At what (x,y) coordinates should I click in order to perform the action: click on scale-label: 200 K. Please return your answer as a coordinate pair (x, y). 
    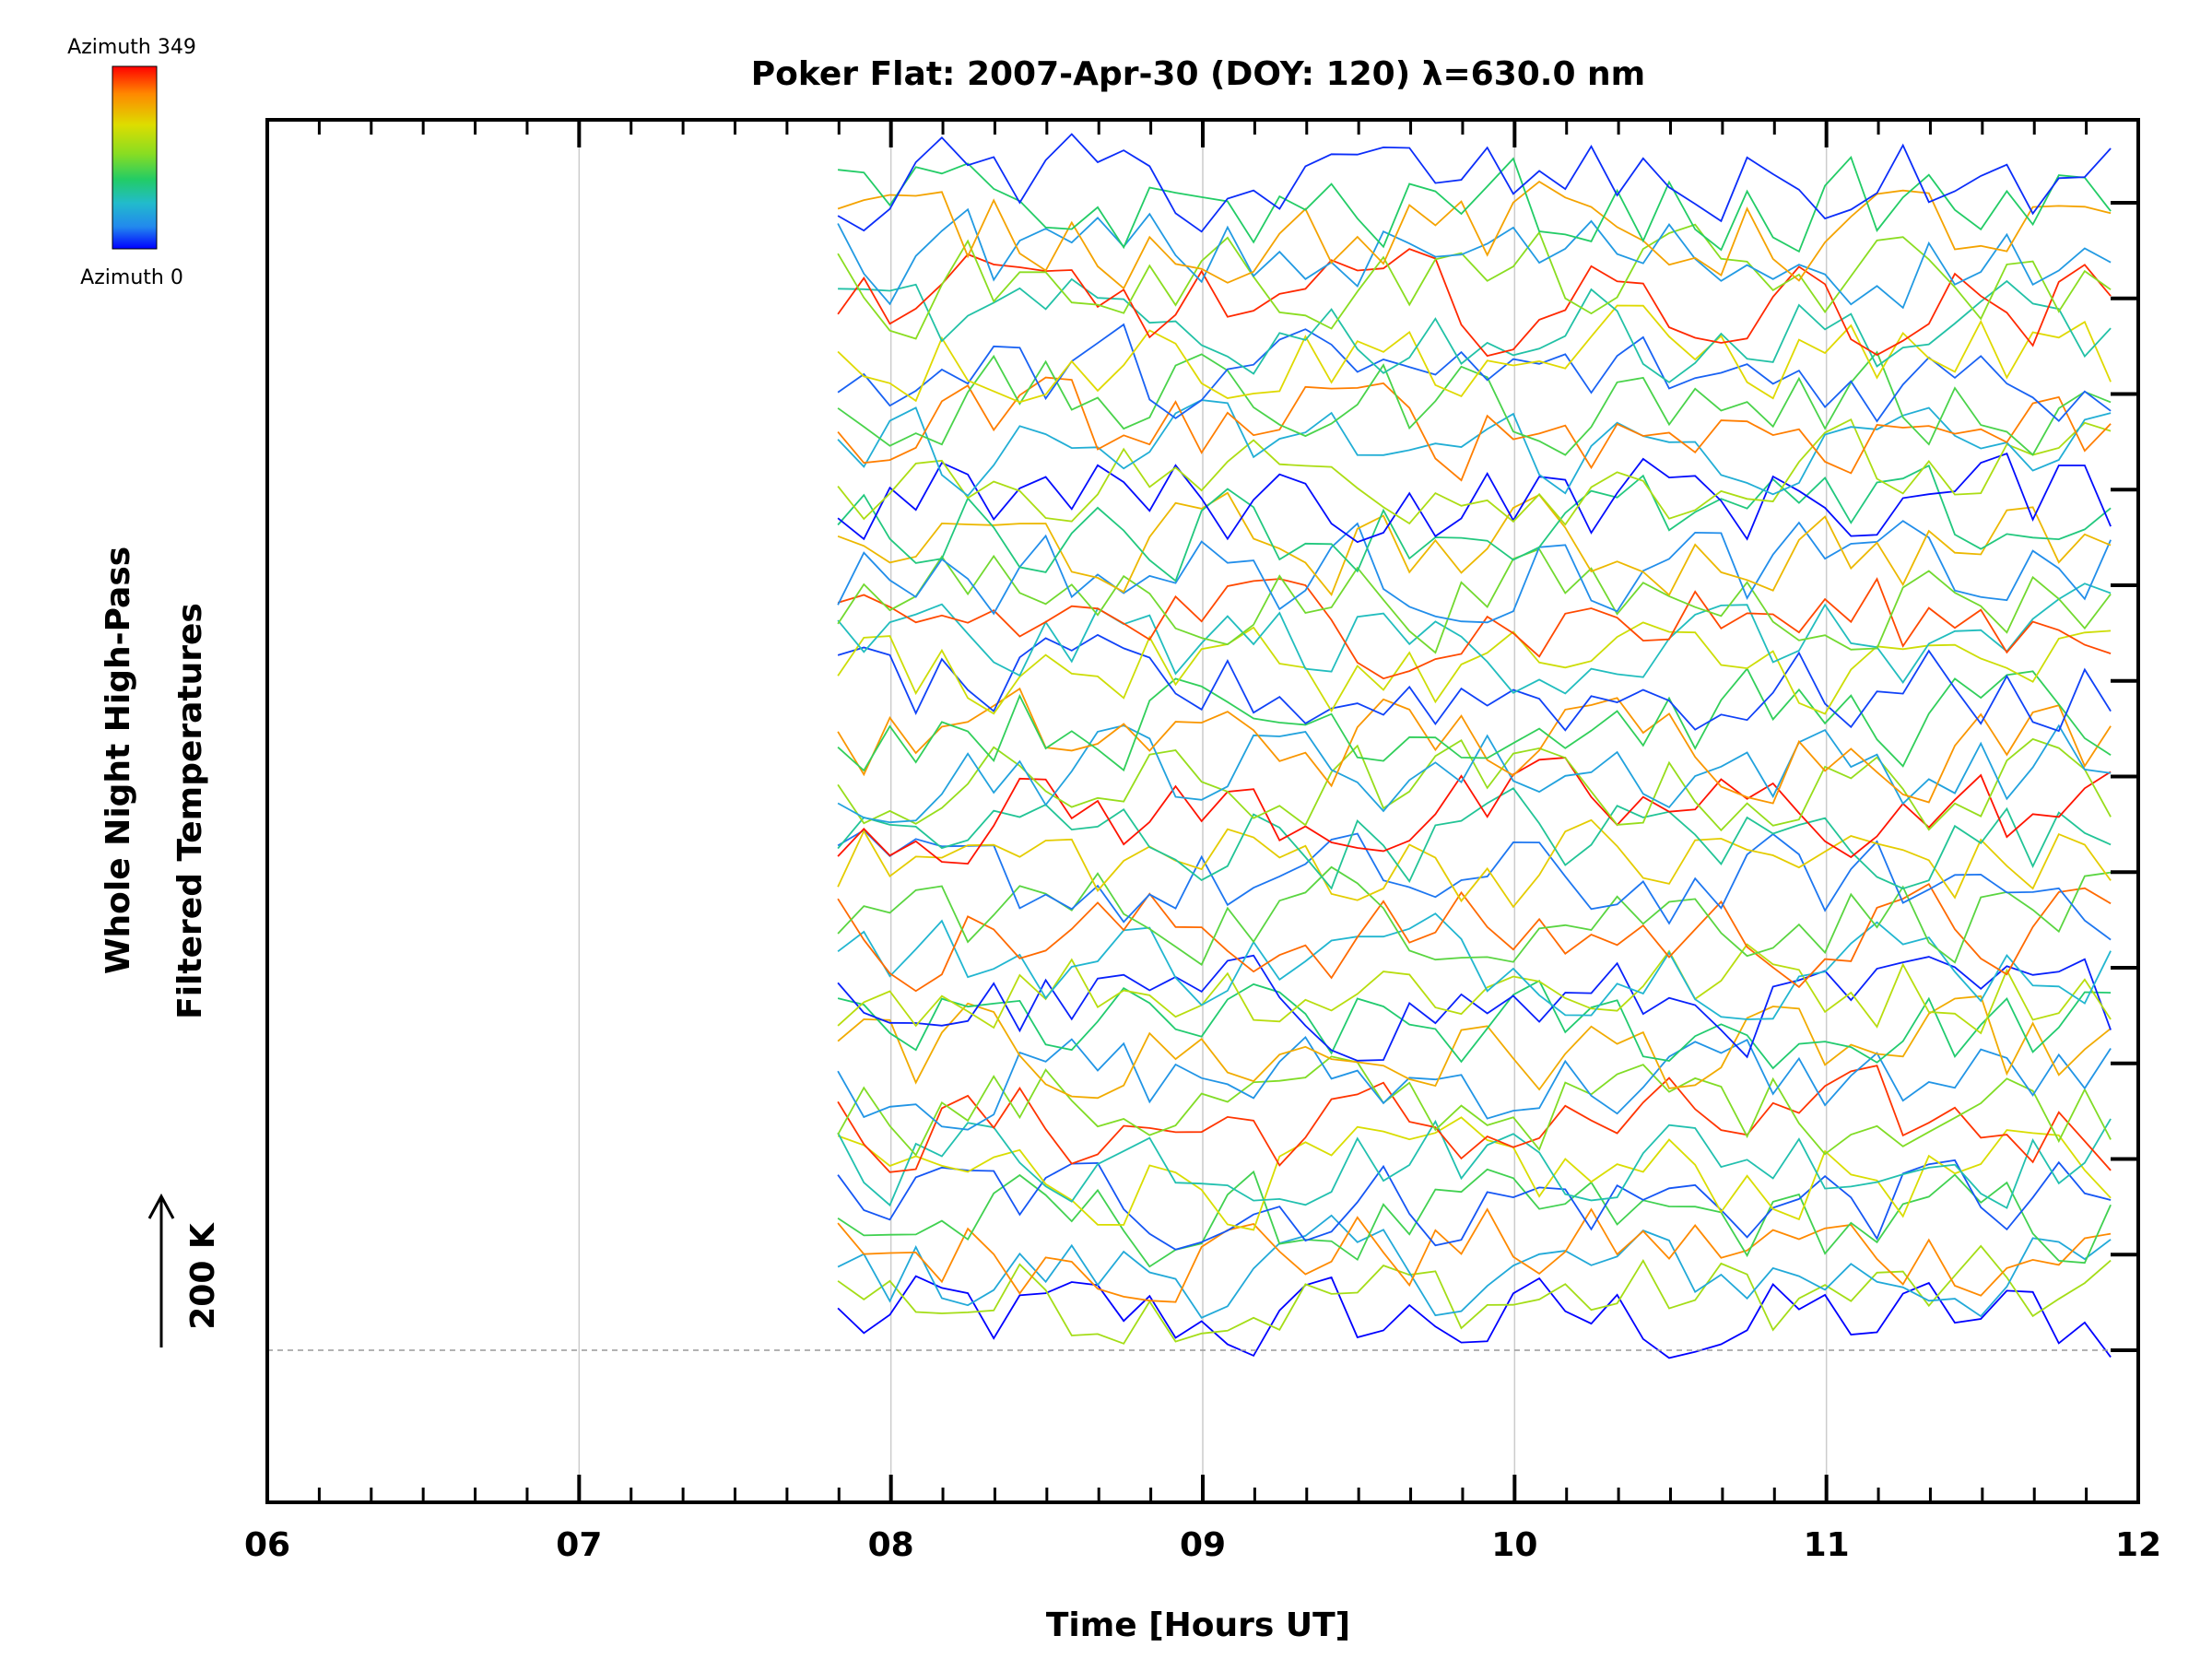
    Looking at the image, I should click on (203, 1276).